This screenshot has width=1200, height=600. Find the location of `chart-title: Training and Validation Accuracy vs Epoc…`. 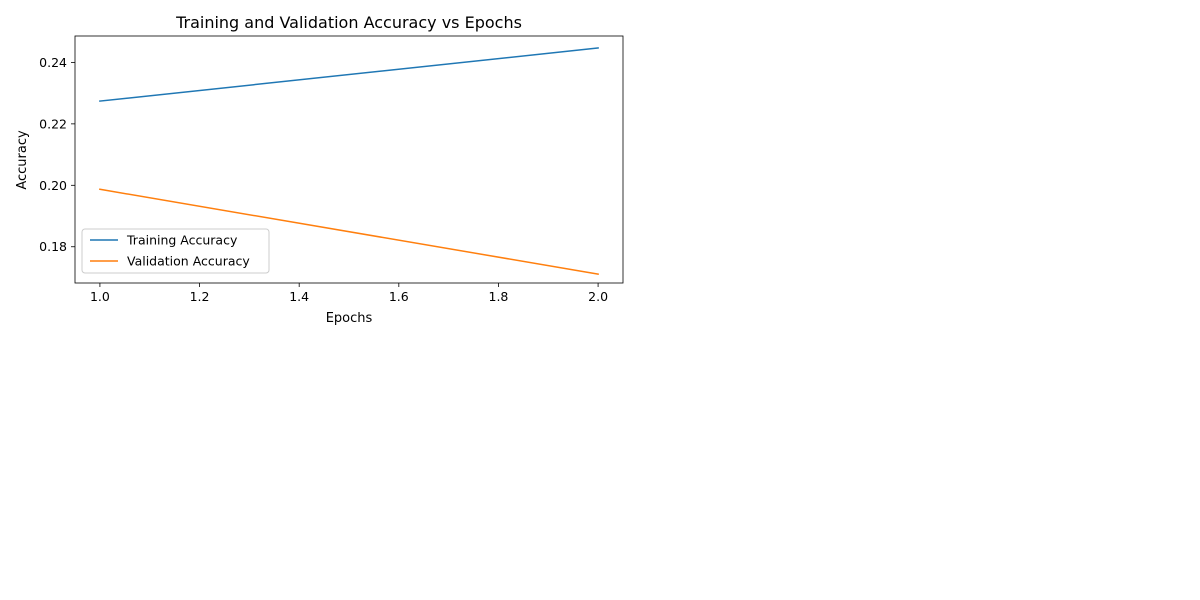

chart-title: Training and Validation Accuracy vs Epoc… is located at coordinates (348, 22).